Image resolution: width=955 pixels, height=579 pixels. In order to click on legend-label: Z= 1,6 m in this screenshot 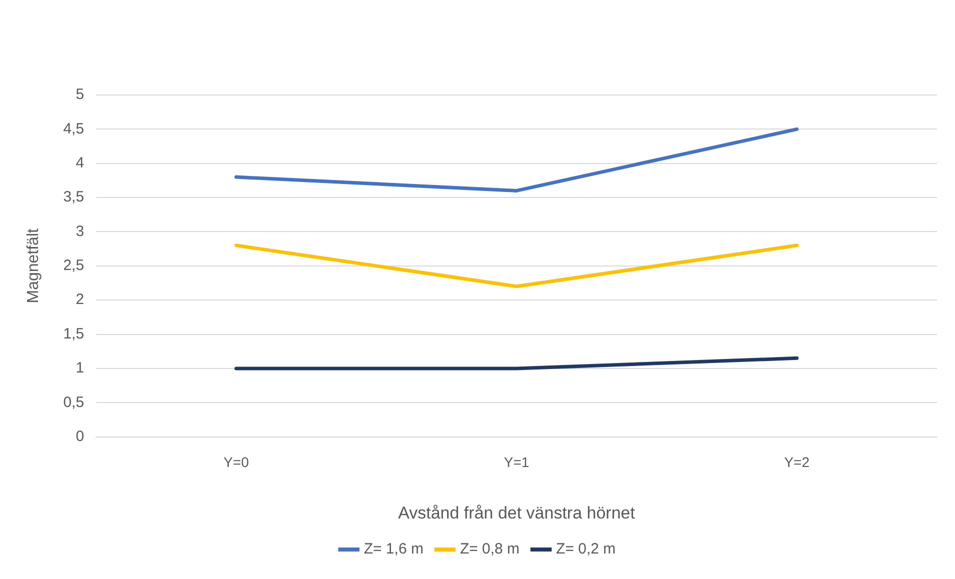, I will do `click(394, 549)`.